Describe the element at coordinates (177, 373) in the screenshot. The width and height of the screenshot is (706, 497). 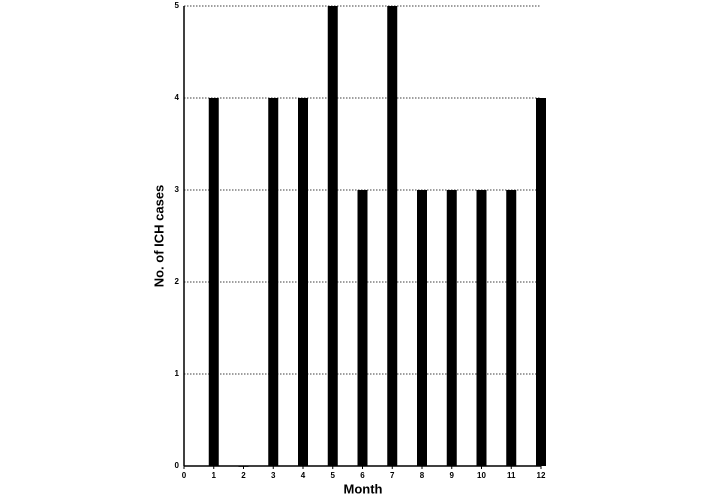
I see `y-tick-label: 1` at that location.